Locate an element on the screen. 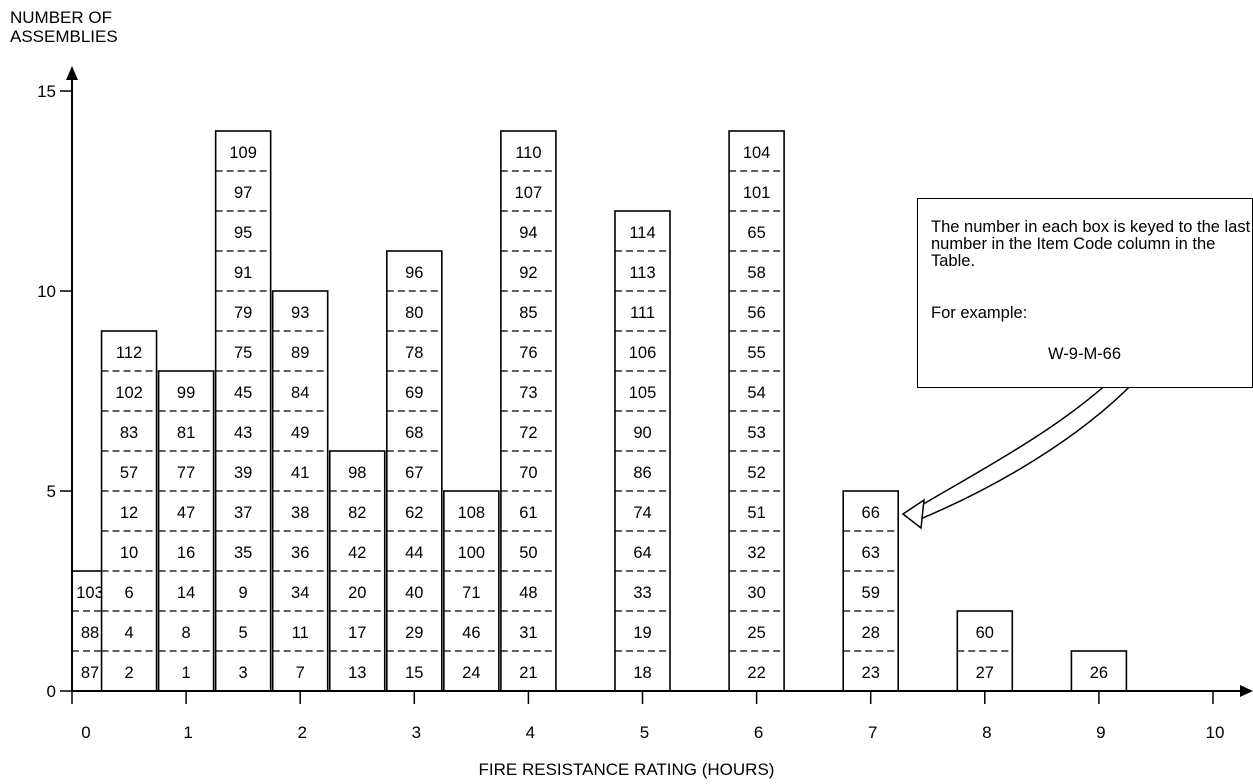 Image resolution: width=1253 pixels, height=784 pixels. box-code-label: 114 is located at coordinates (642, 233).